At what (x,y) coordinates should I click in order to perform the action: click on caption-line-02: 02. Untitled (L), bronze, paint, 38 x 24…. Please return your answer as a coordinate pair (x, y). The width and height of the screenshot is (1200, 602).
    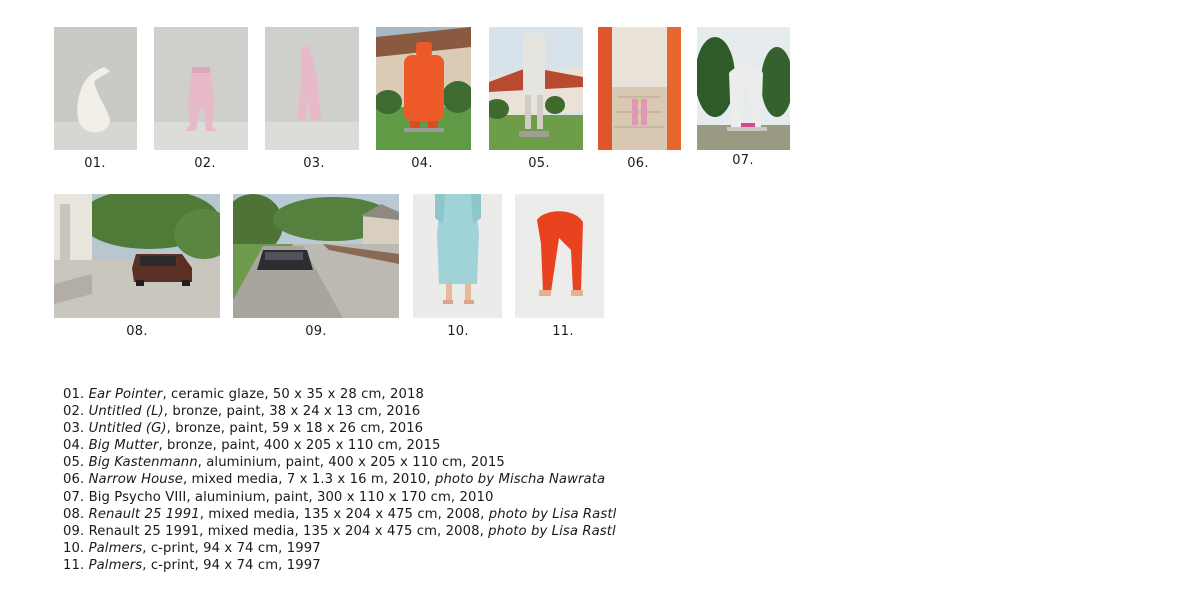
    Looking at the image, I should click on (242, 412).